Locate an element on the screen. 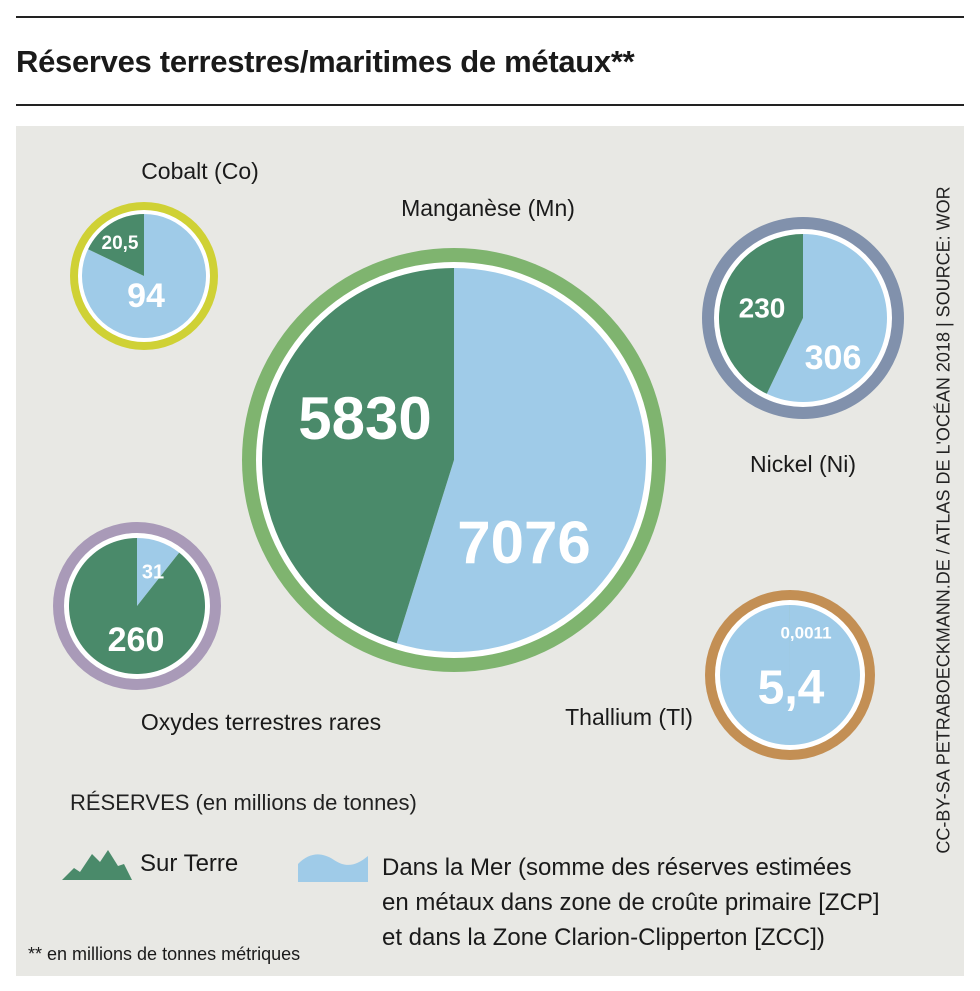 This screenshot has width=980, height=991. pie-name-label: Cobalt (Co) is located at coordinates (200, 171).